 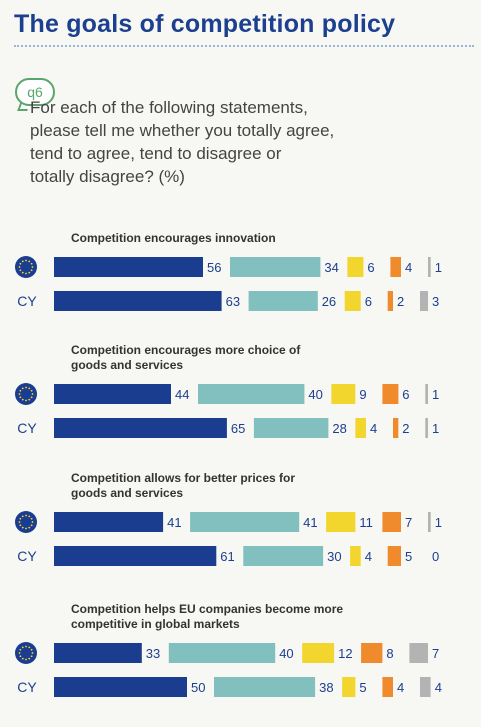 What do you see at coordinates (438, 687) in the screenshot?
I see `data-label-dont-know: 4` at bounding box center [438, 687].